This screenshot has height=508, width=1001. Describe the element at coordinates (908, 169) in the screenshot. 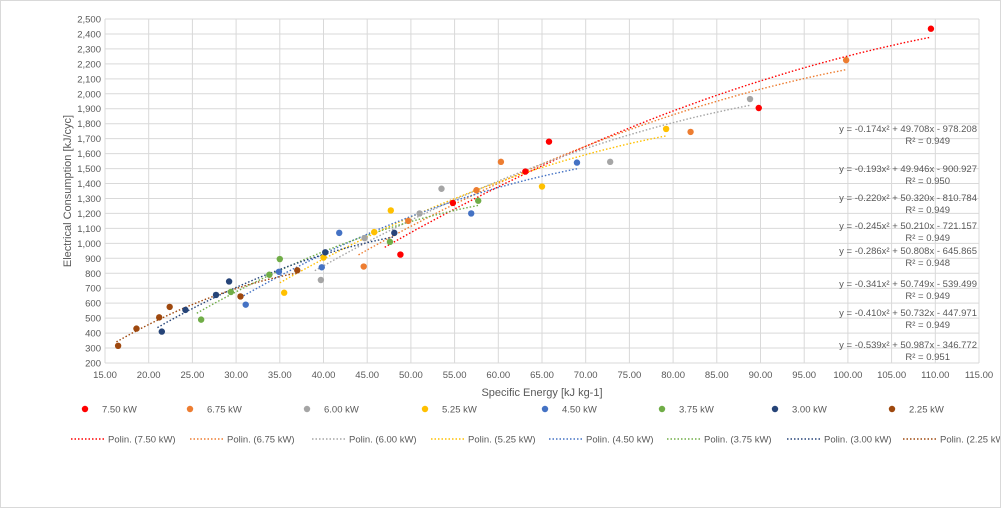

I see `trendline-equation: y = -0.193x² + 49.946x - 900.927` at that location.